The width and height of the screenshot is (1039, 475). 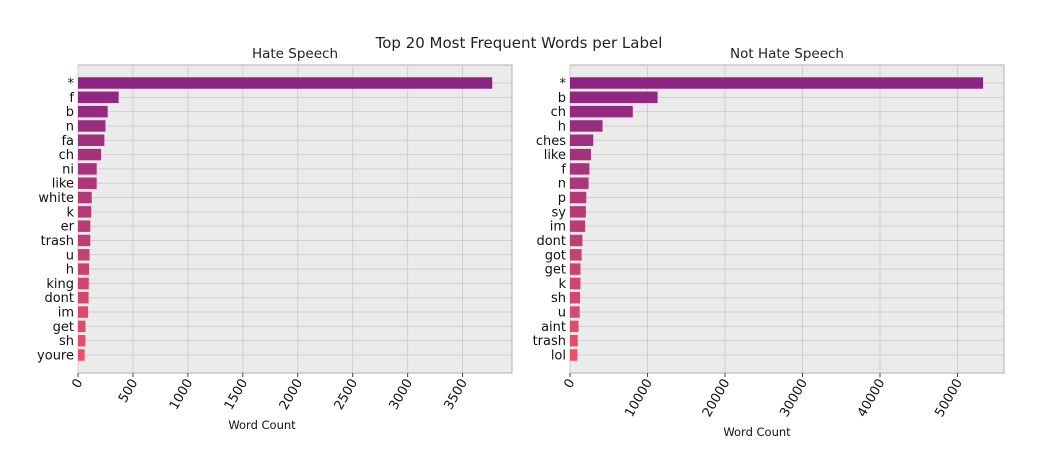 What do you see at coordinates (456, 395) in the screenshot?
I see `x-tick-label: 3500` at bounding box center [456, 395].